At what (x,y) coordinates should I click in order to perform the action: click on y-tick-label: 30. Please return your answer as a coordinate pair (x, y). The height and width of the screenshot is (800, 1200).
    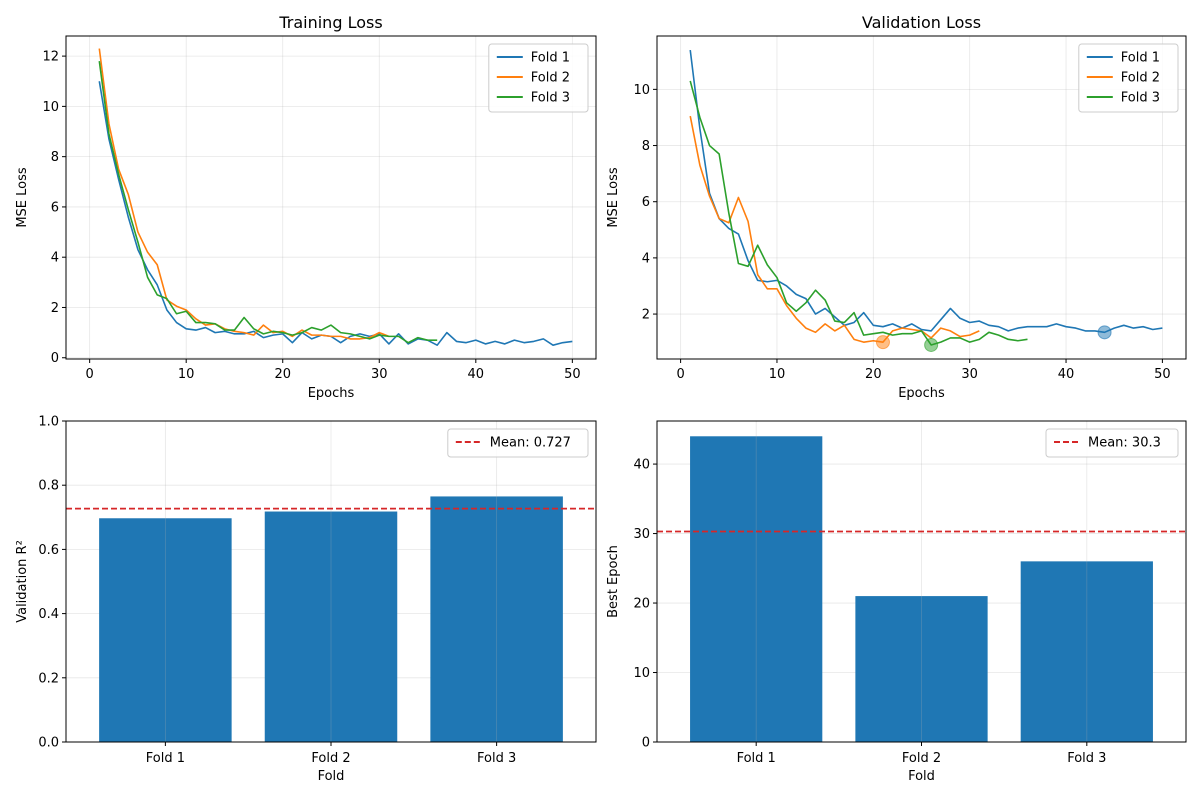
    Looking at the image, I should click on (641, 534).